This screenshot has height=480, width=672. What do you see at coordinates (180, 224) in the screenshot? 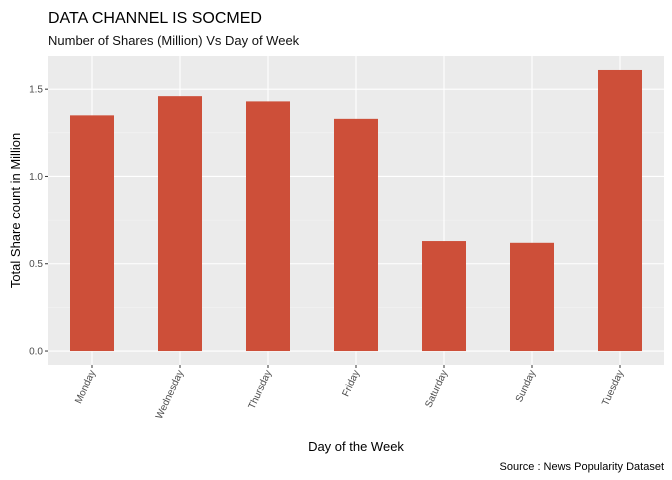
I see `bar-wednesday` at bounding box center [180, 224].